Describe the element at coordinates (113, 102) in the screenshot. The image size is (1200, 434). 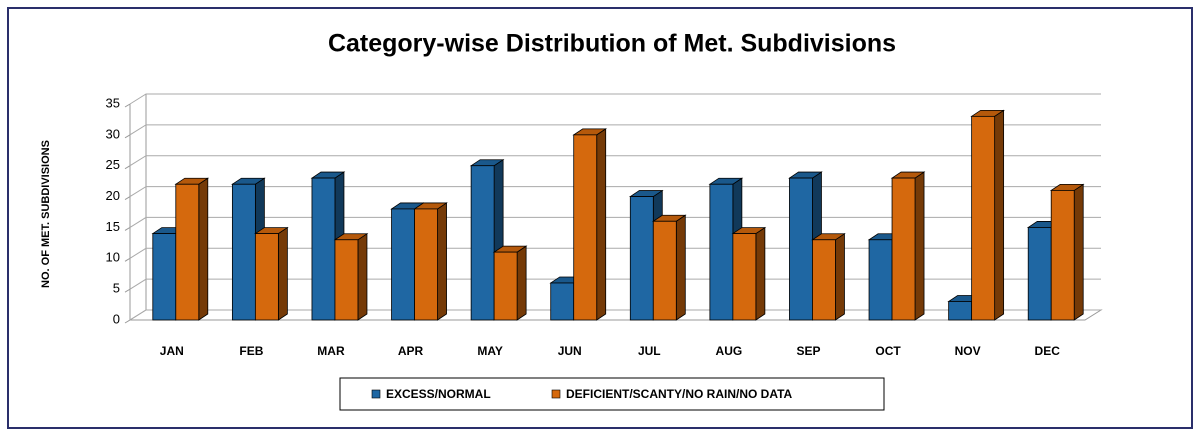
I see `y-tick-label: 35` at that location.